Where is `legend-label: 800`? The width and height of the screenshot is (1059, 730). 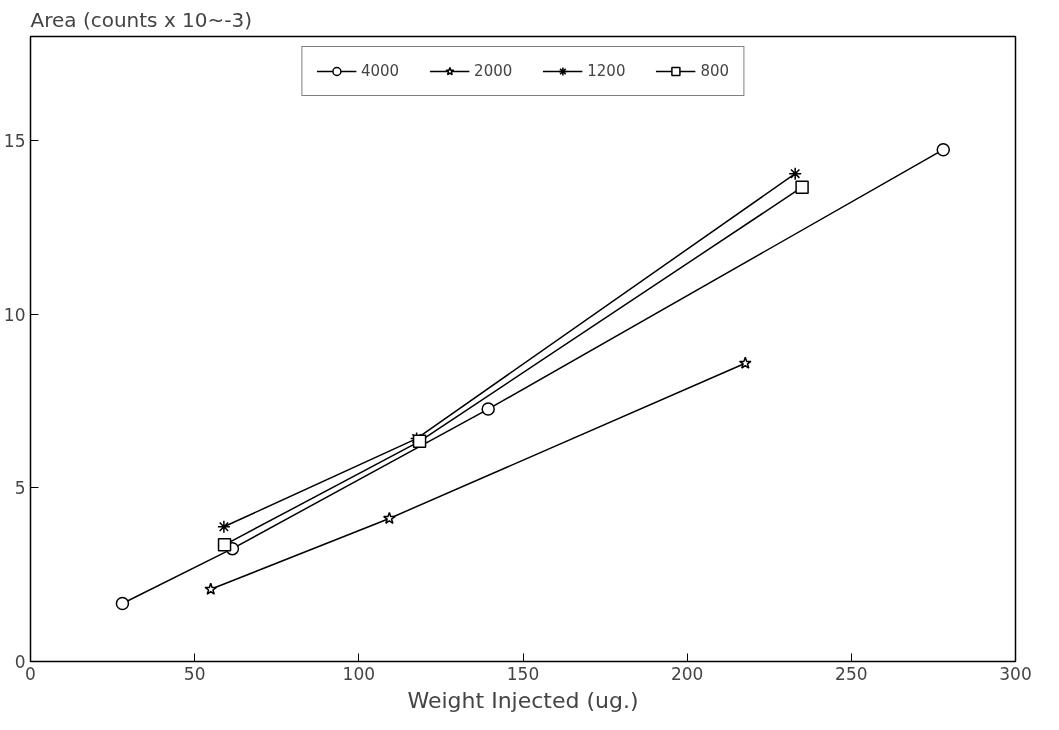 legend-label: 800 is located at coordinates (715, 71).